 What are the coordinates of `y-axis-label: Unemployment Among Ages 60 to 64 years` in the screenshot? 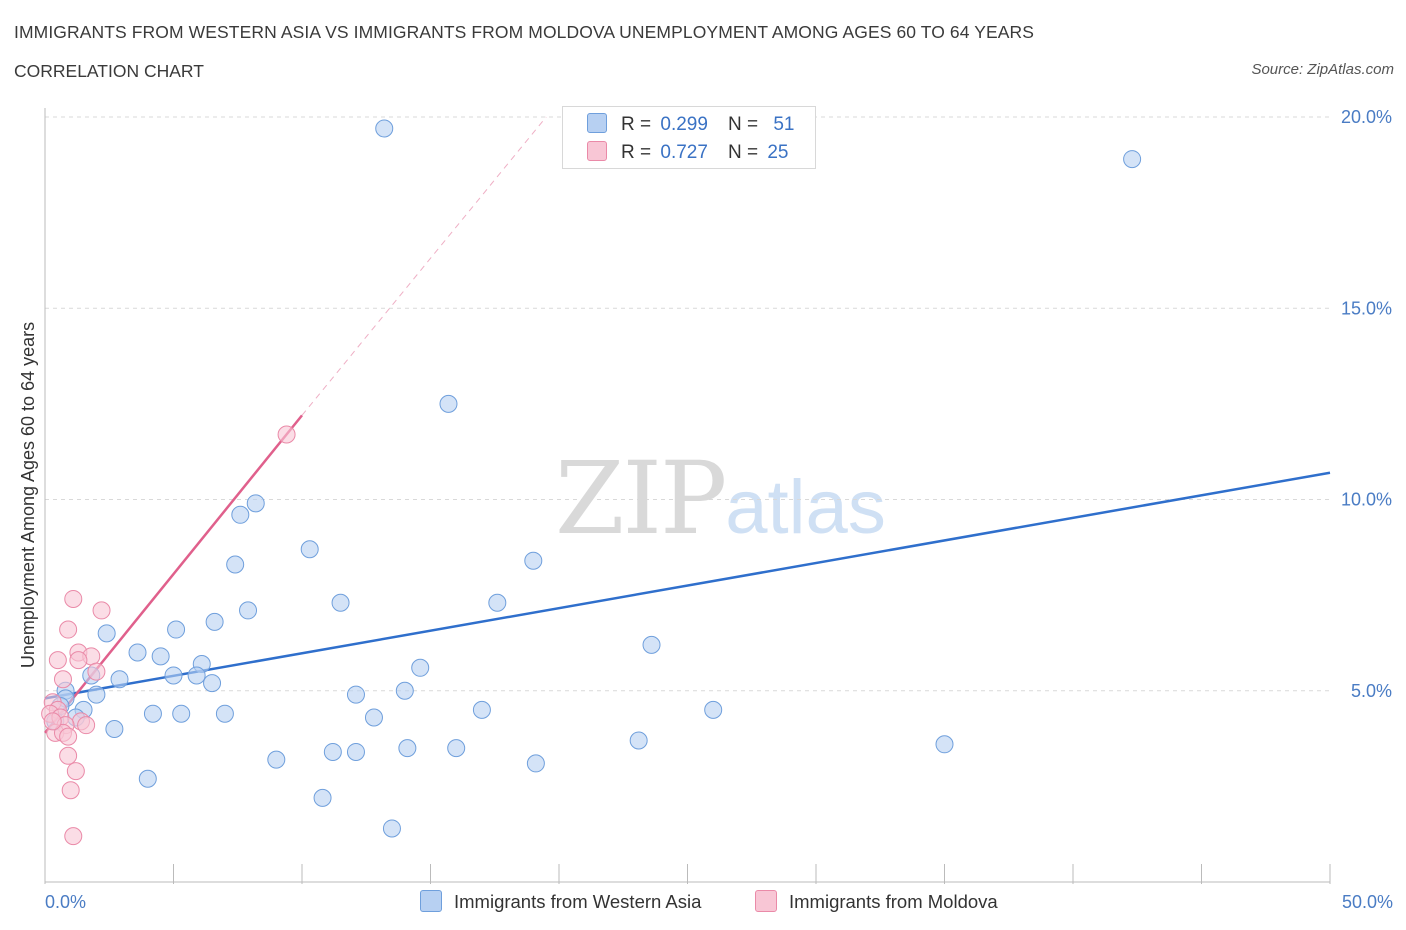 It's located at (28, 495).